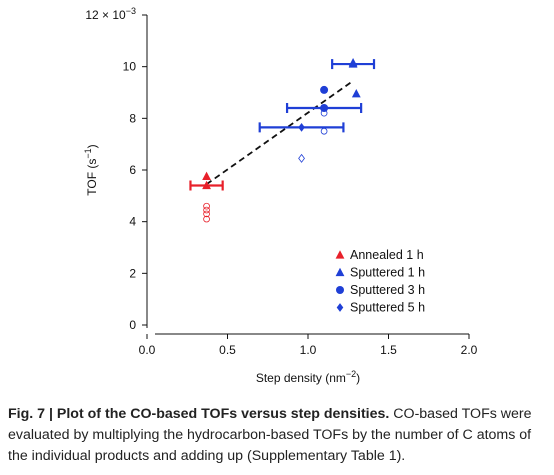 This screenshot has width=554, height=475. What do you see at coordinates (388, 350) in the screenshot?
I see `x-tick-label: 1.5` at bounding box center [388, 350].